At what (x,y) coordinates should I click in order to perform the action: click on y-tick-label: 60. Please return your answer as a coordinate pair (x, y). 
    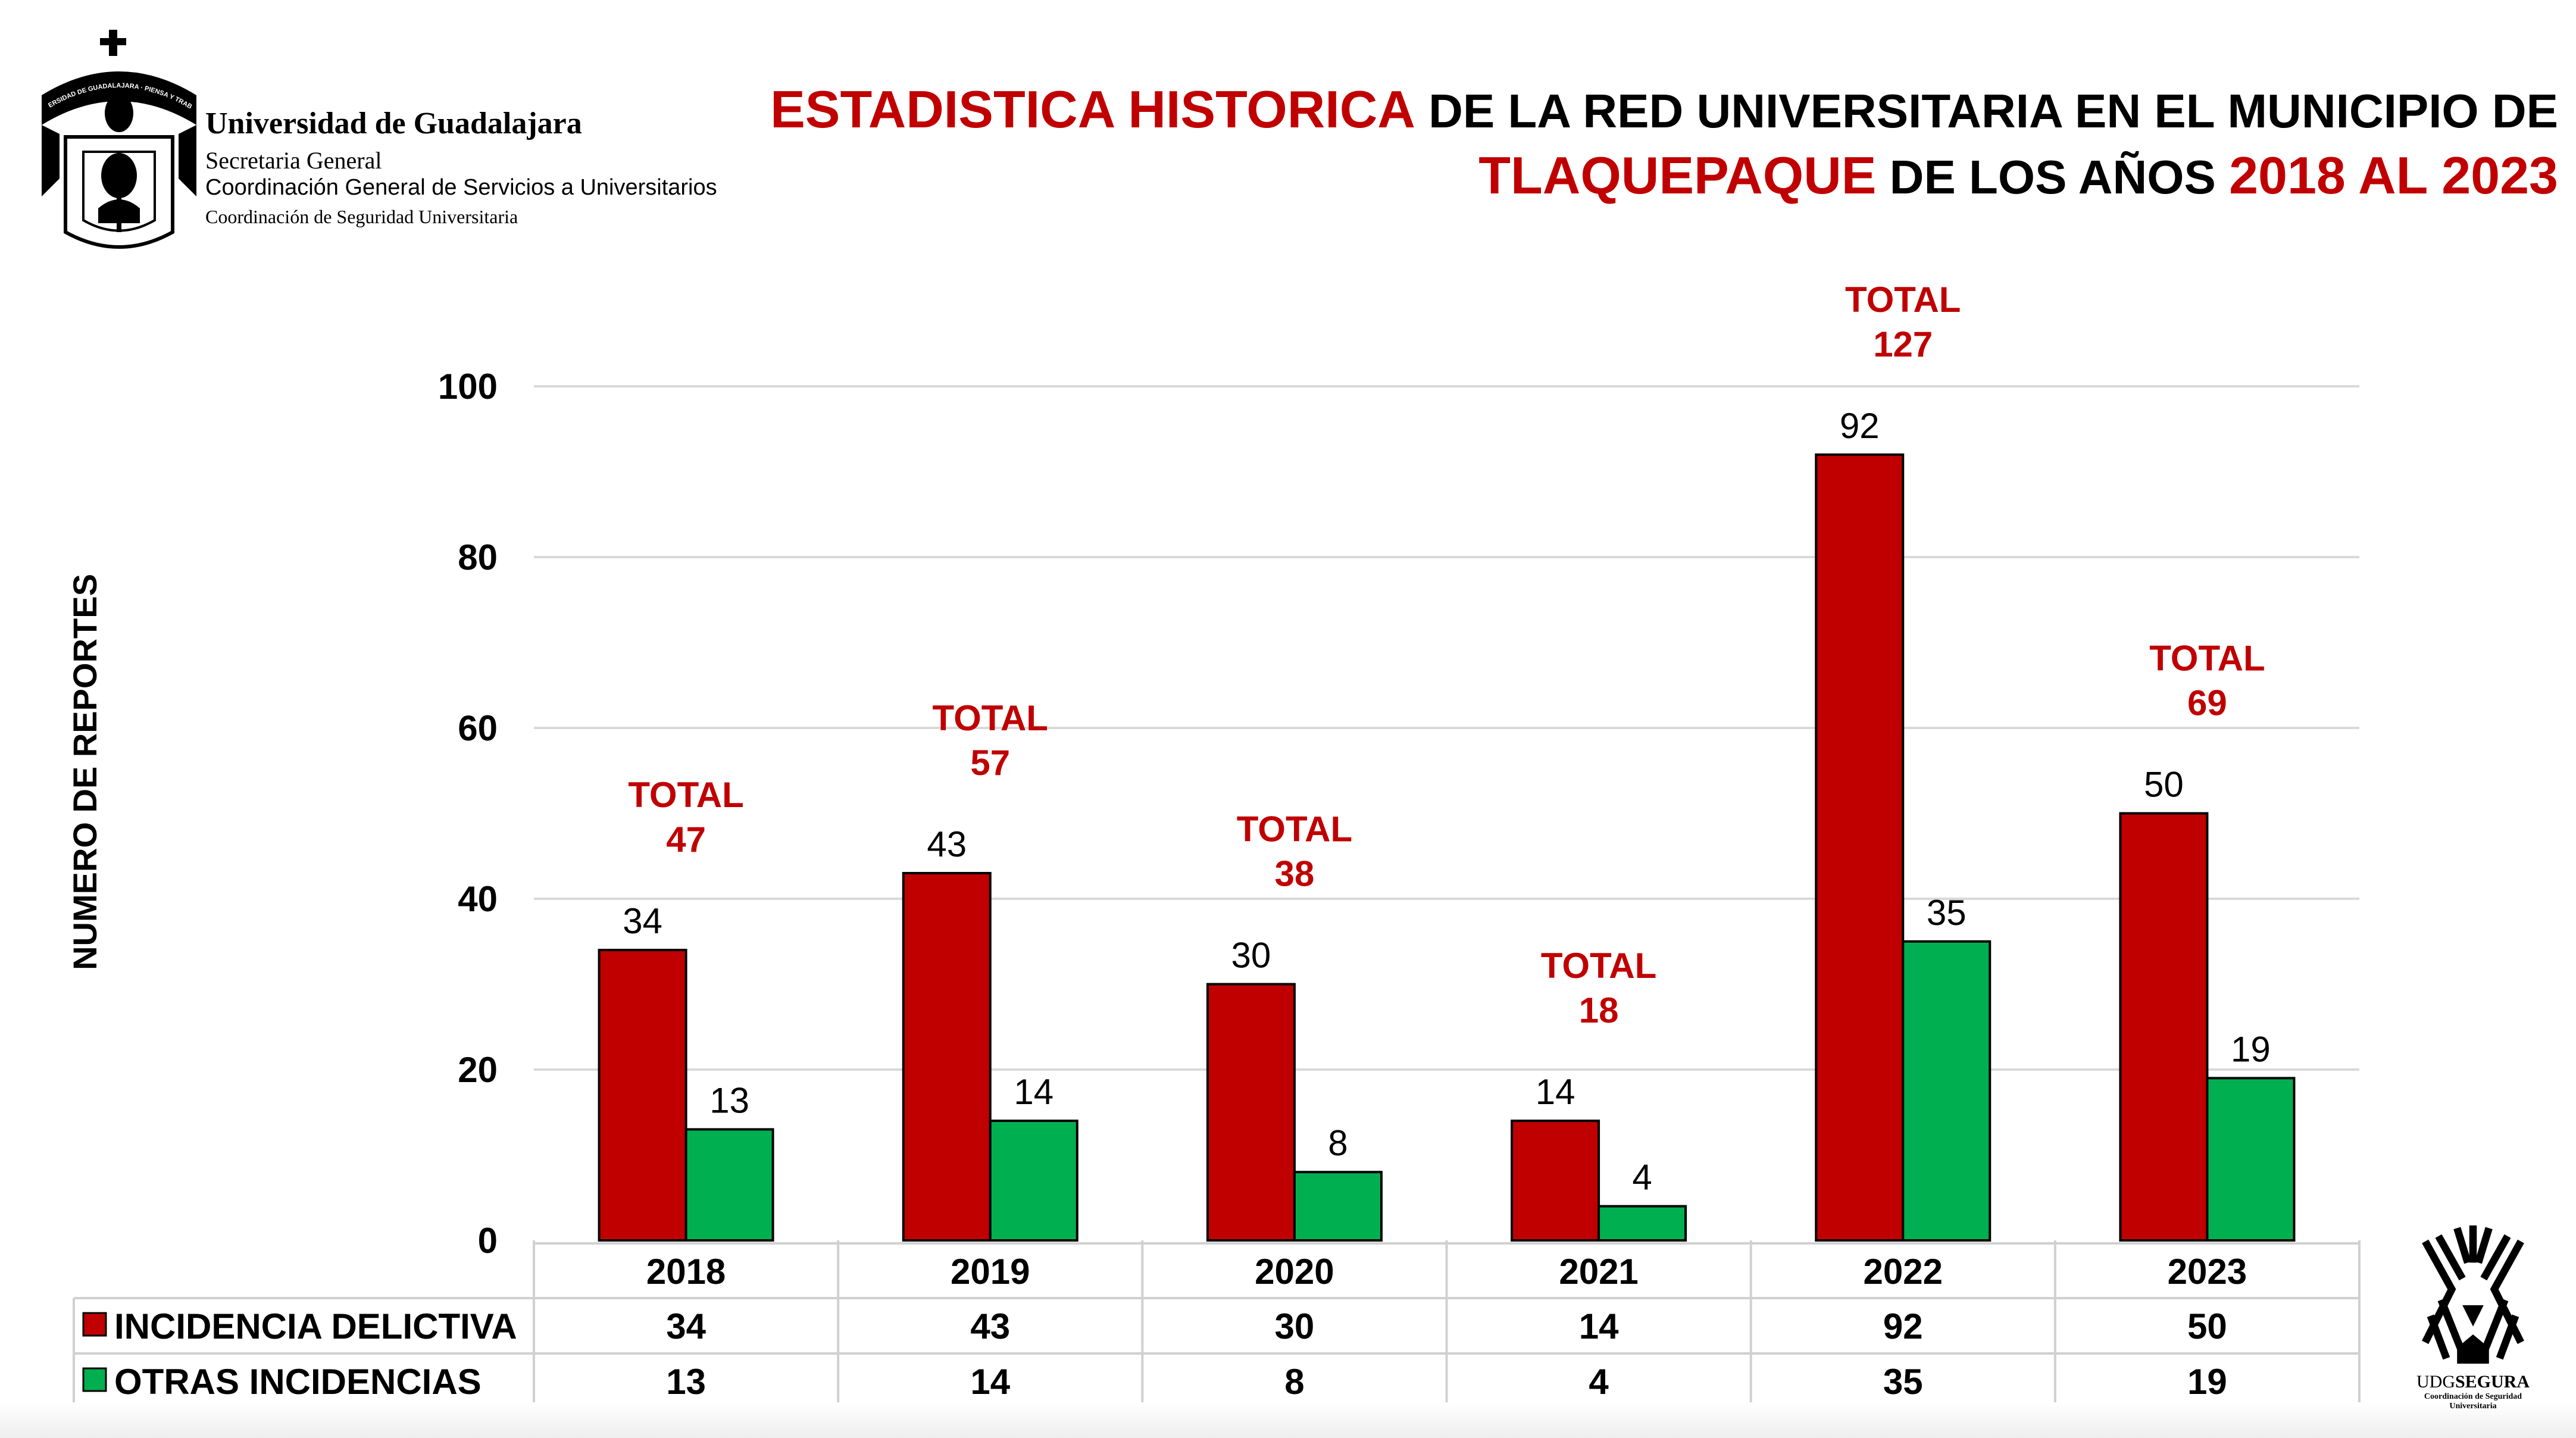
    Looking at the image, I should click on (478, 728).